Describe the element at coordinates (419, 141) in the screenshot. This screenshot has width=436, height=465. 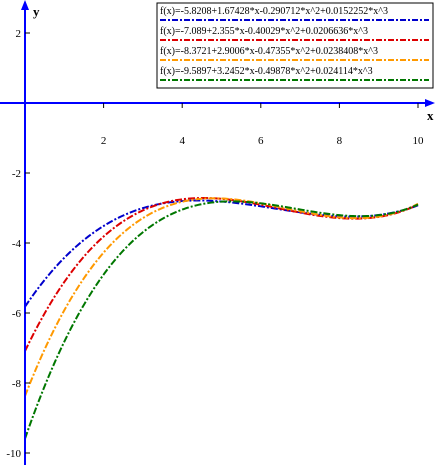
I see `x-tick-label: 10` at that location.